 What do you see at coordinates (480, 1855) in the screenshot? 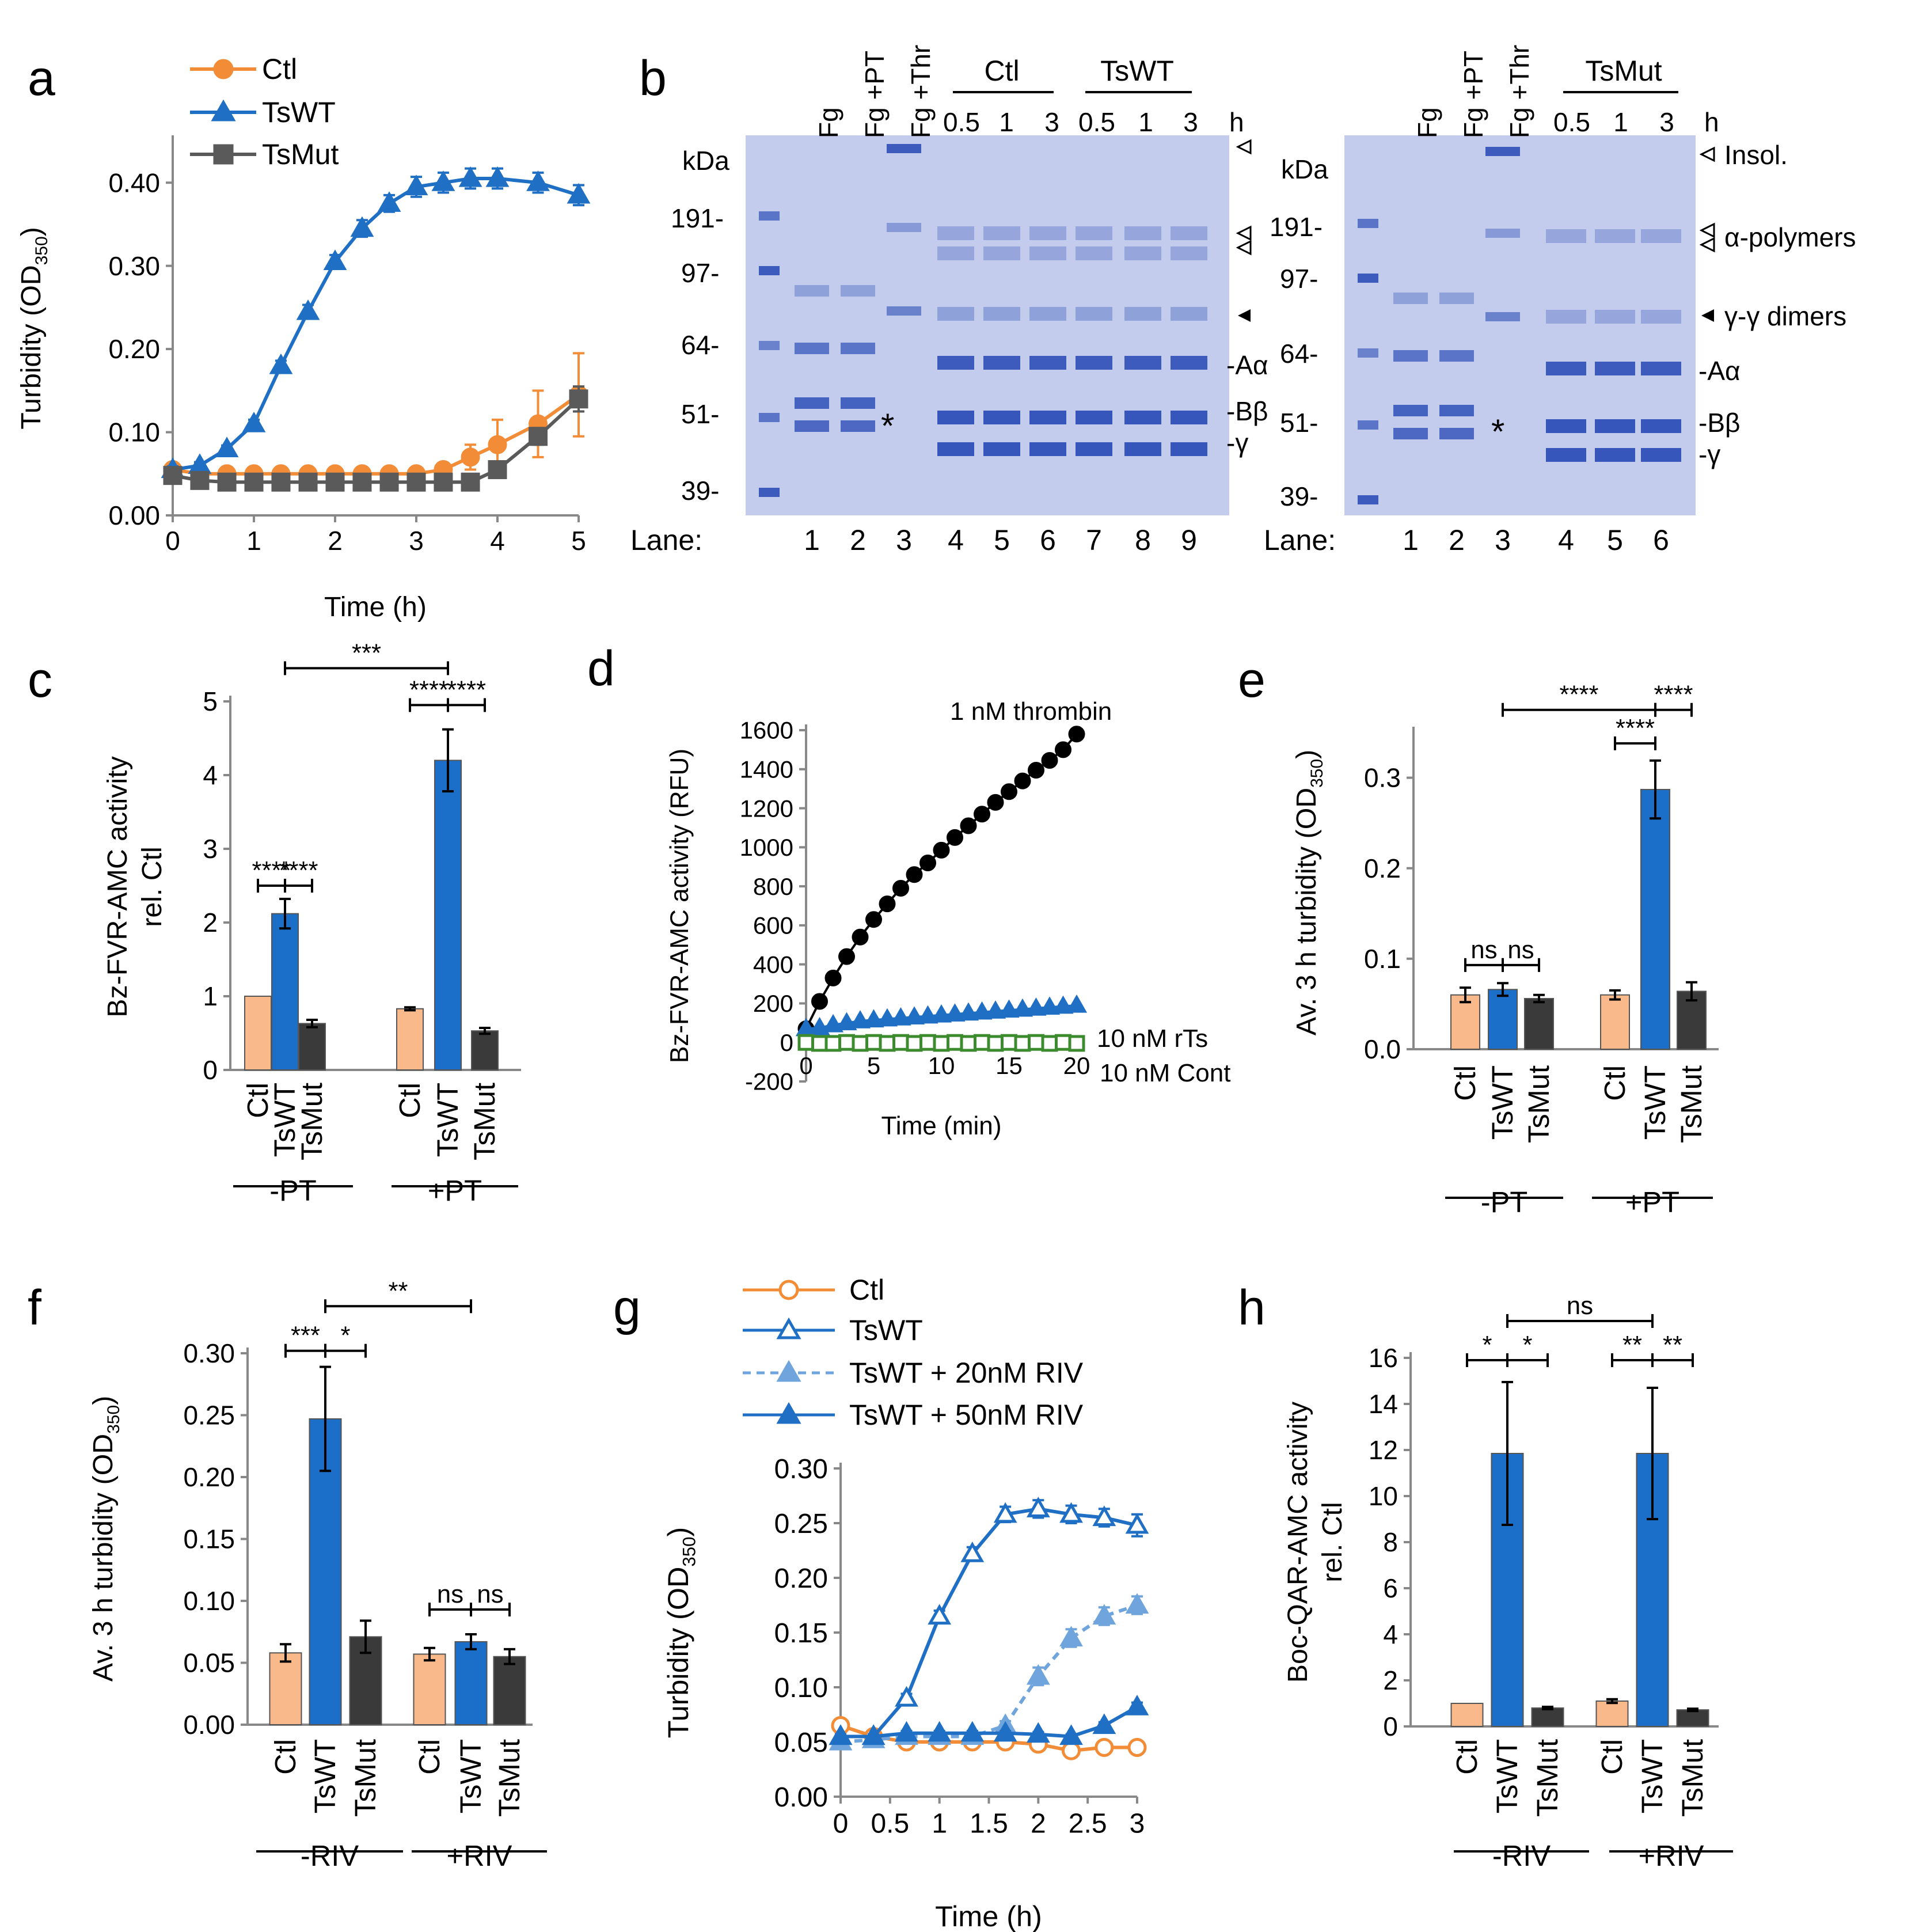
I see `f-group-label: +RIV` at bounding box center [480, 1855].